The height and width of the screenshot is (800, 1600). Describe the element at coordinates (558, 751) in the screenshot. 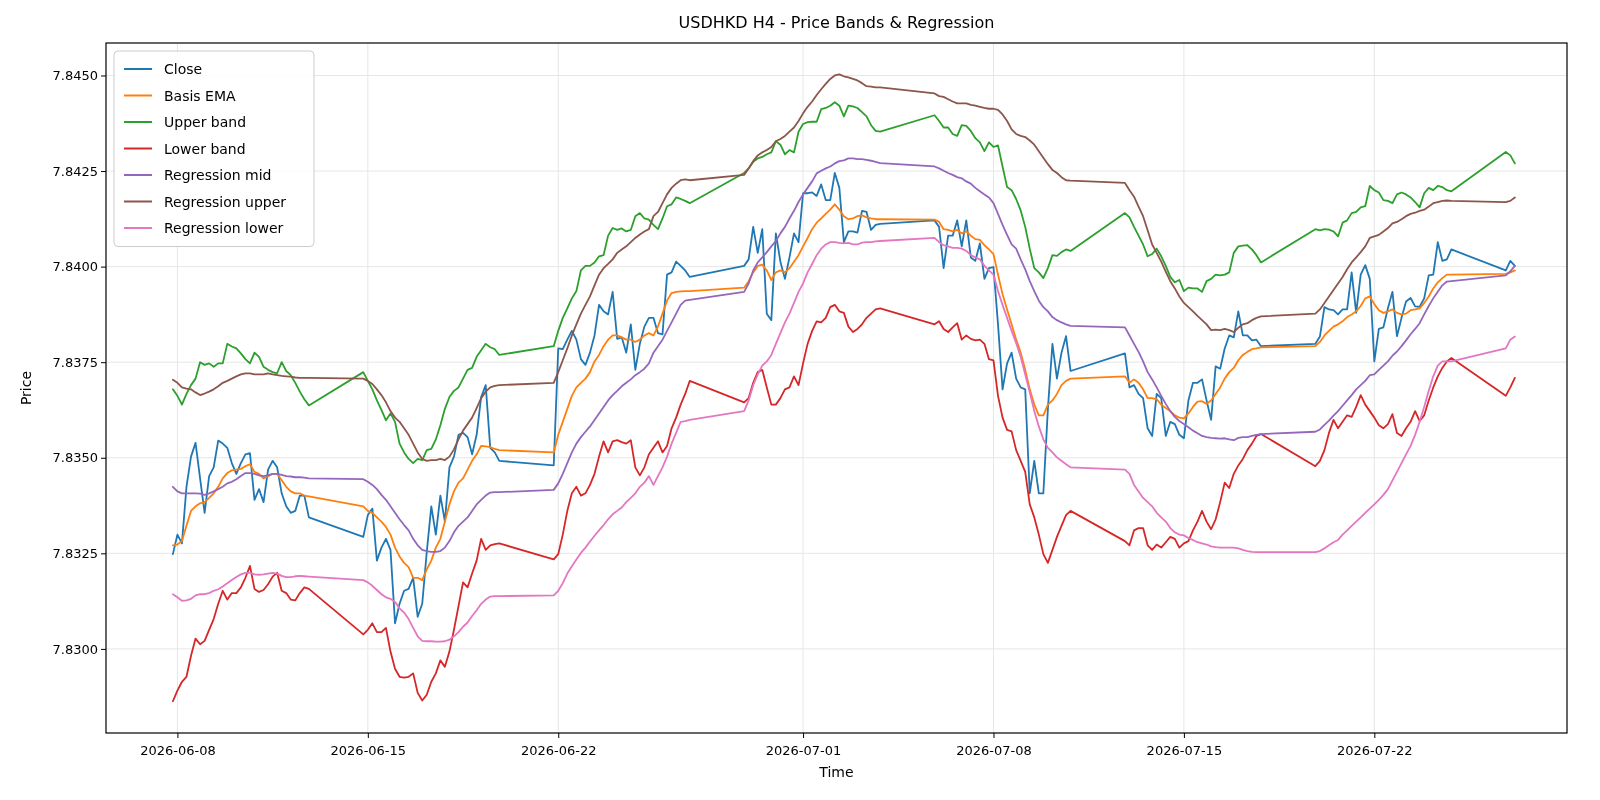

I see `x-tick-label: 2026-06-22` at that location.